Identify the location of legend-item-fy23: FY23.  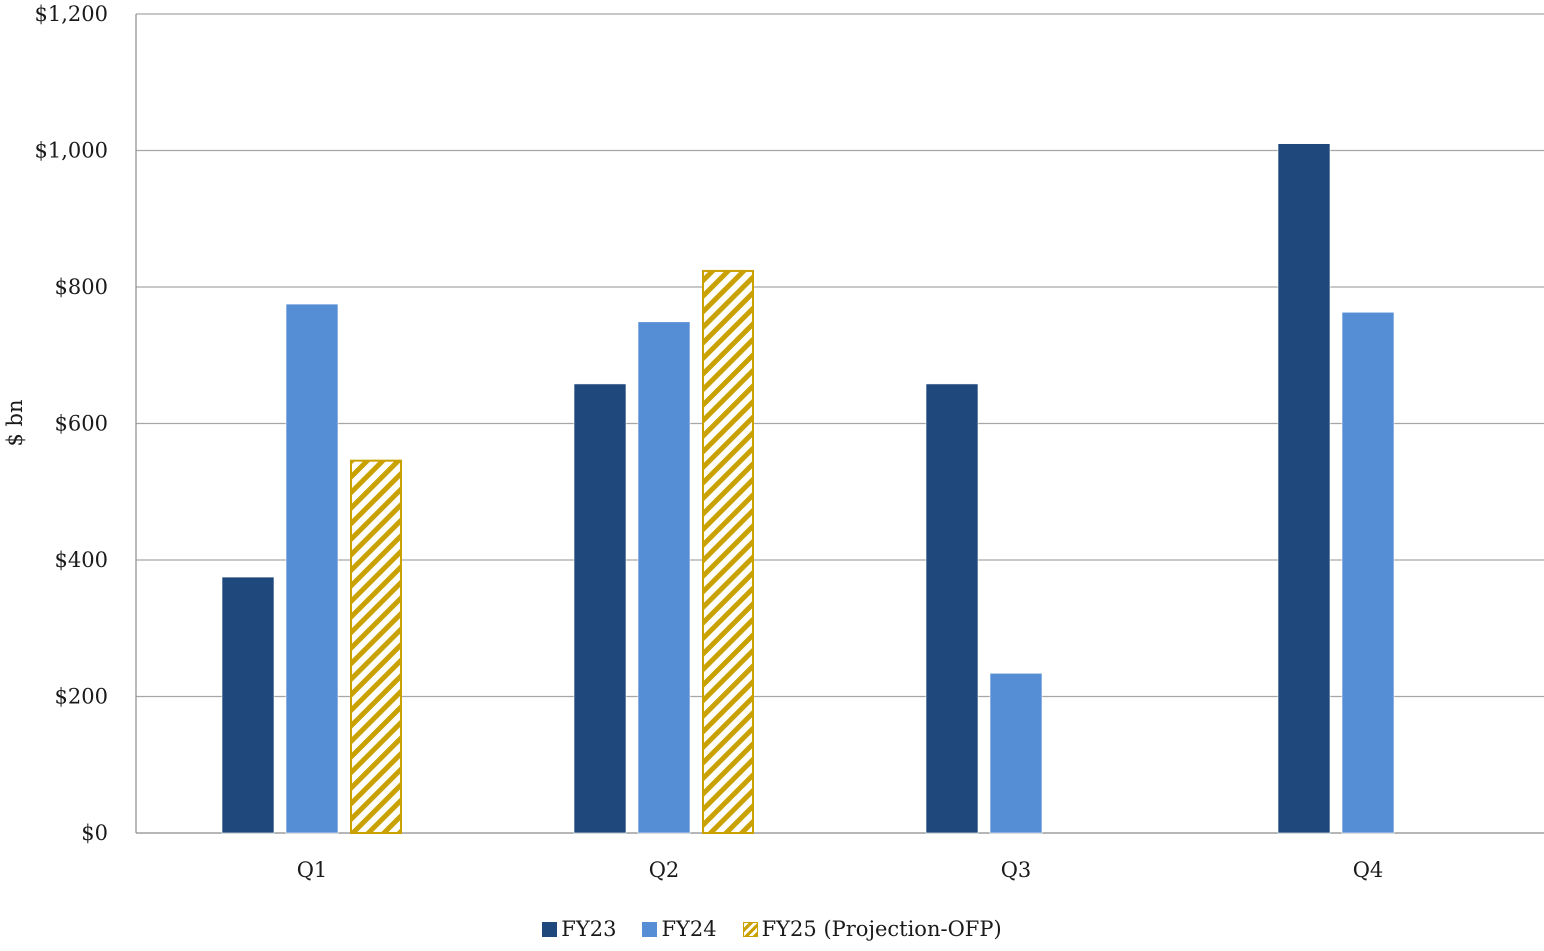
(579, 929).